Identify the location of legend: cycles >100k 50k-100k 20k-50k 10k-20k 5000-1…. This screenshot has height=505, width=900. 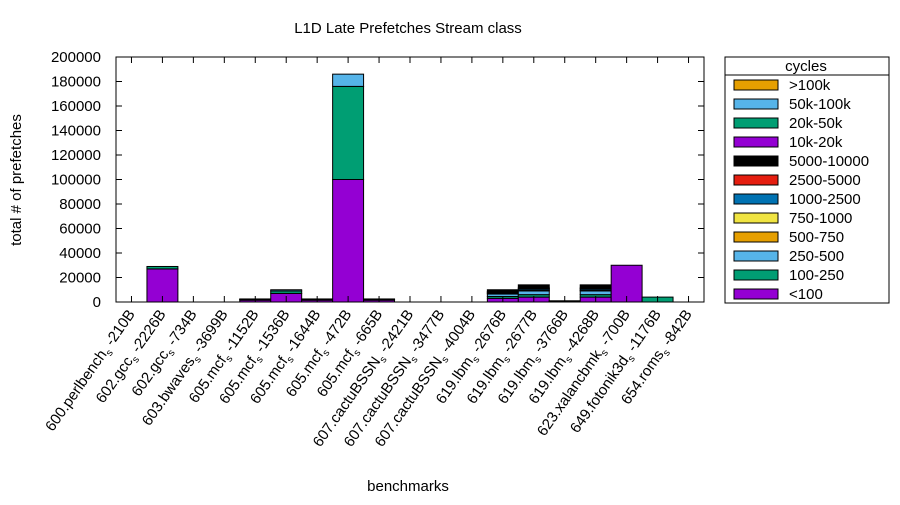
(807, 180).